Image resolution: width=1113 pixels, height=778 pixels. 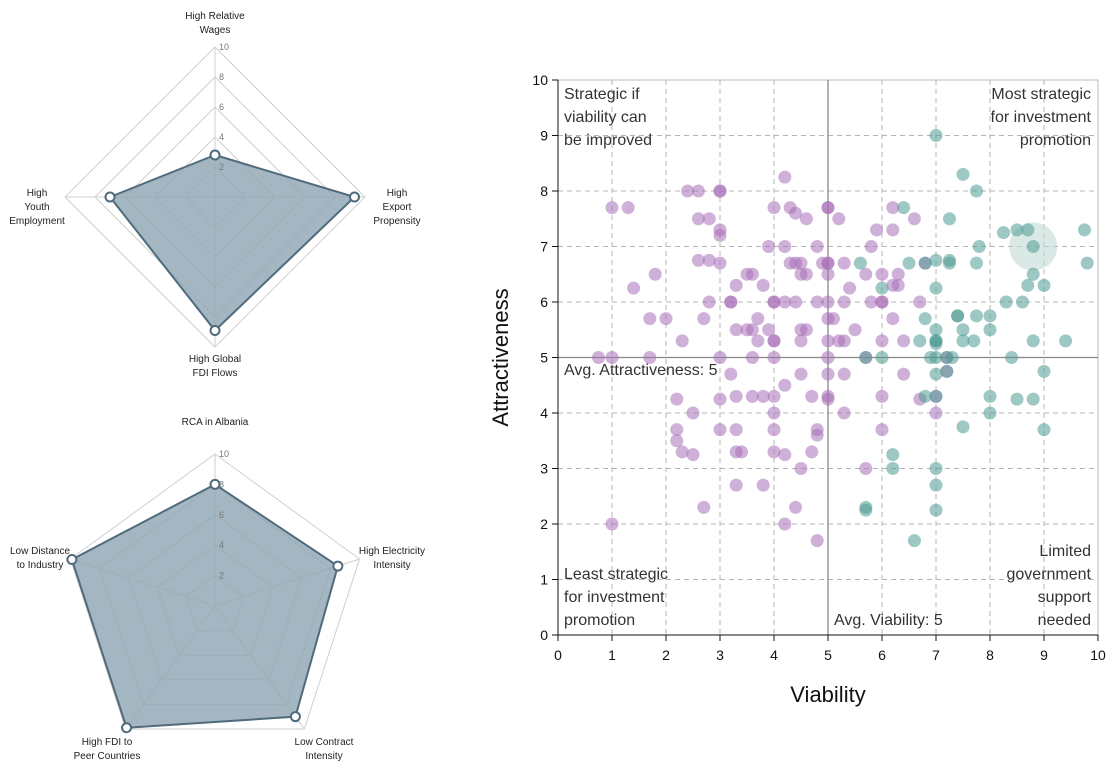 What do you see at coordinates (1049, 574) in the screenshot?
I see `quadrant-label-bottom-right: government` at bounding box center [1049, 574].